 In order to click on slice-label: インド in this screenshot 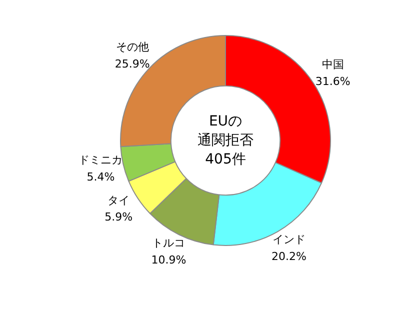, I will do `click(289, 239)`.